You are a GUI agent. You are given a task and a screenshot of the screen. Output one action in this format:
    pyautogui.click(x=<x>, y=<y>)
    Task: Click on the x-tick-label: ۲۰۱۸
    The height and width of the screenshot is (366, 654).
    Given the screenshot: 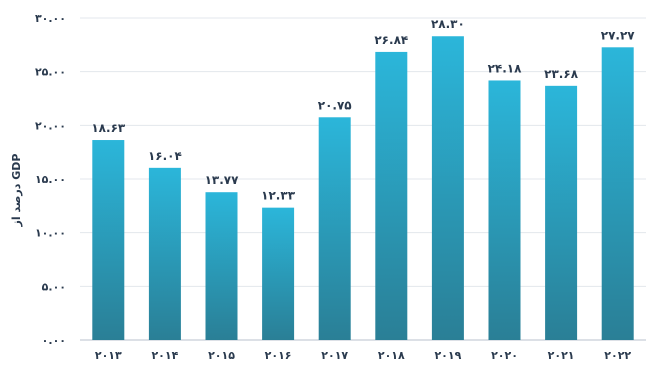 What is the action you would take?
    pyautogui.click(x=391, y=355)
    